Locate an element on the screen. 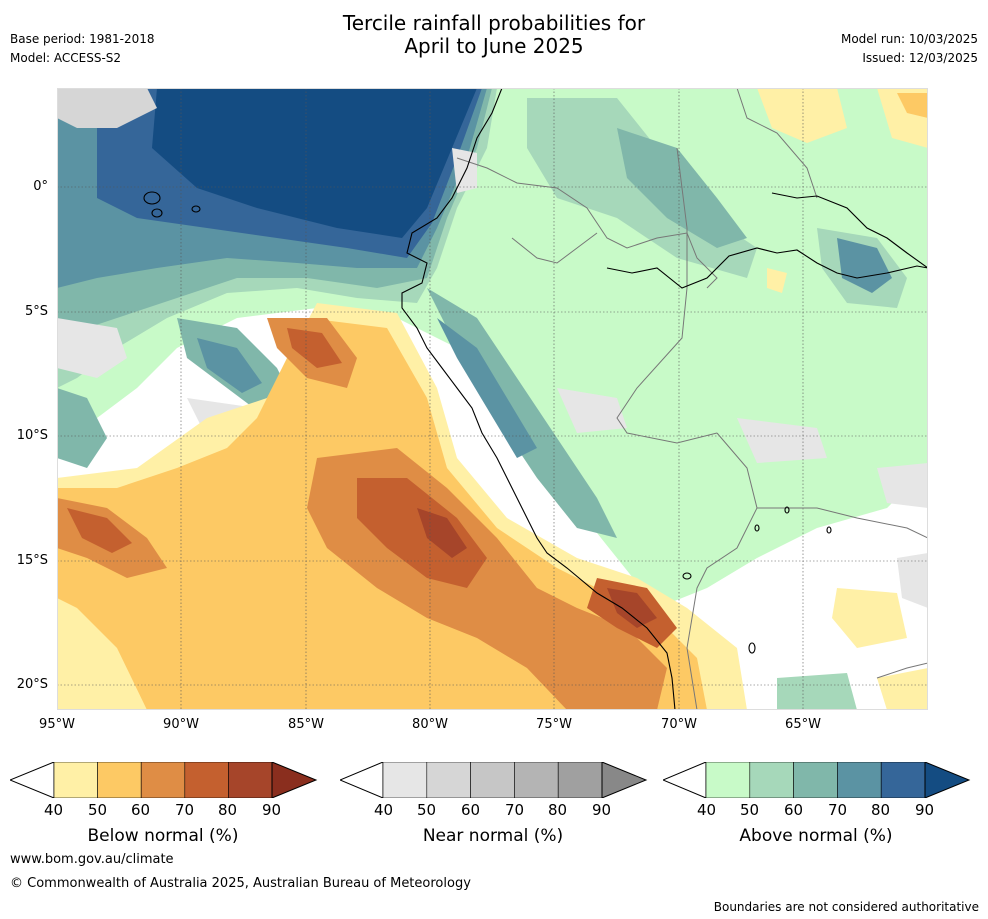 The image size is (988, 919). lat-label-15s: 15°S is located at coordinates (32, 560).